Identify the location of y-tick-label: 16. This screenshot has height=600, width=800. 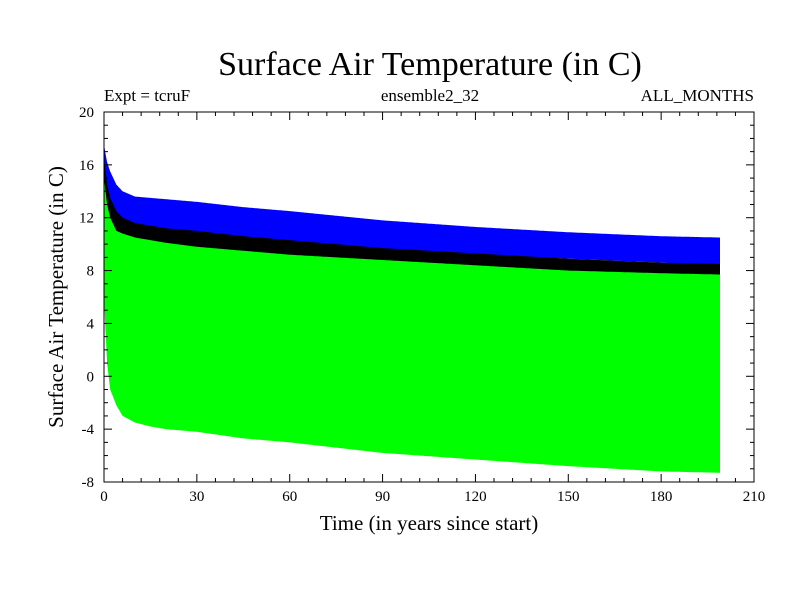
(87, 166).